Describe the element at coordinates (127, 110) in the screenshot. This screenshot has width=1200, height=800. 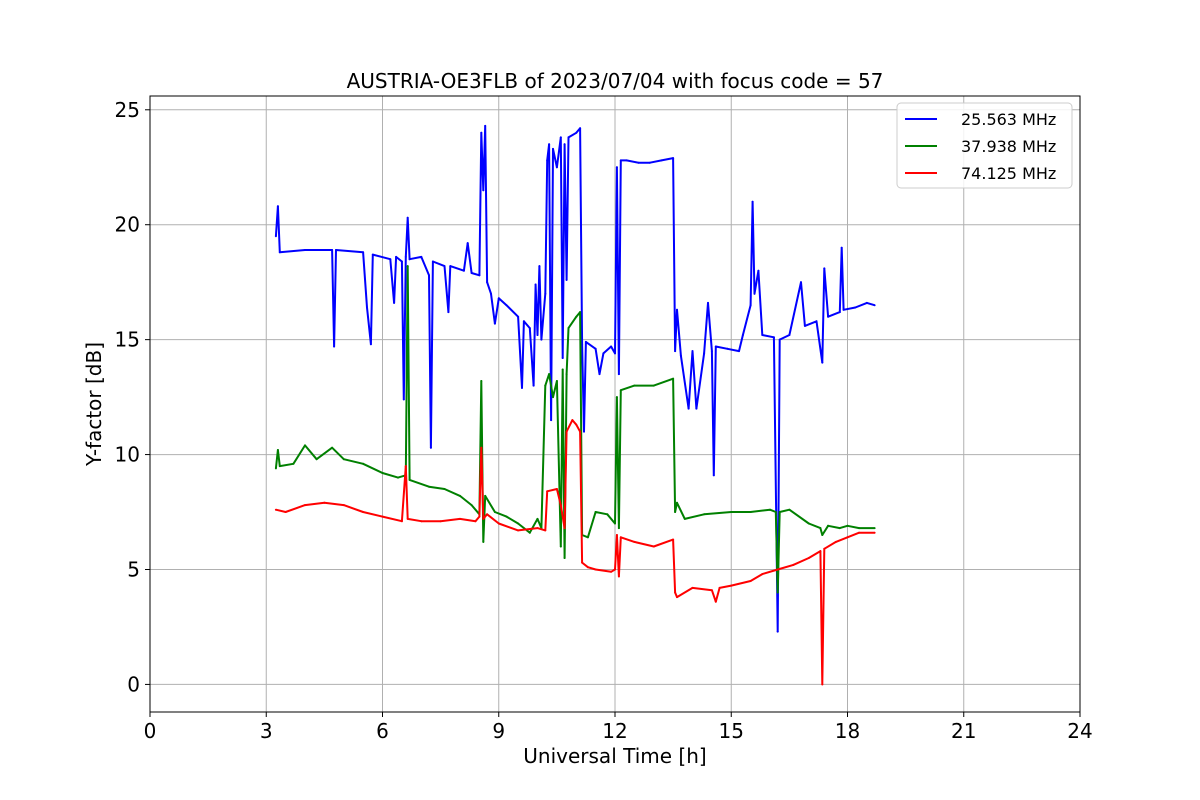
I see `y-tick-label: 25` at that location.